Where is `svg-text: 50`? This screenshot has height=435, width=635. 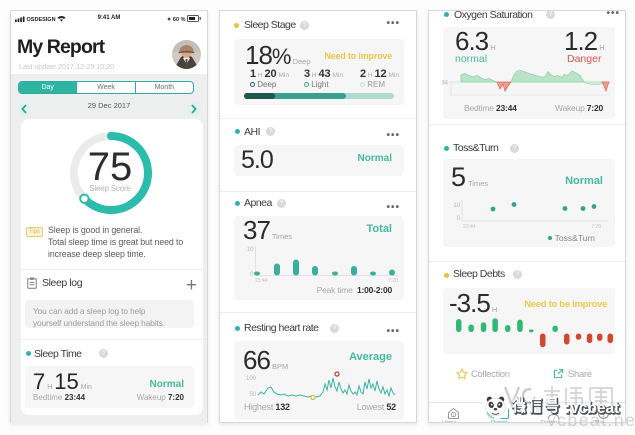 svg-text: 50 is located at coordinates (252, 395).